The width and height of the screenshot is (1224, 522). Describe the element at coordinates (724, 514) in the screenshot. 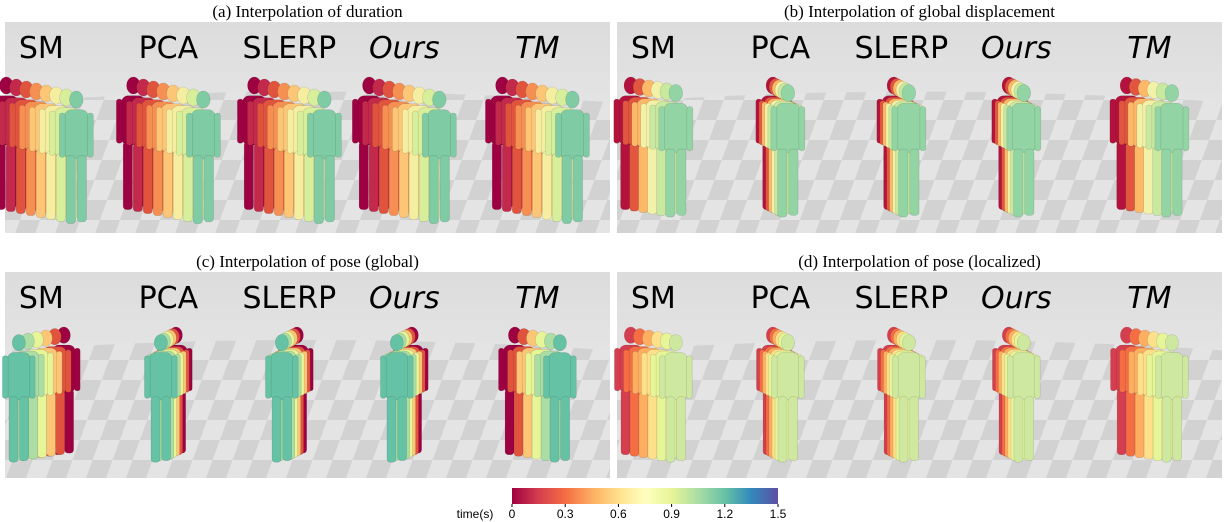

I see `colorbar-tick-label: 1.2` at that location.